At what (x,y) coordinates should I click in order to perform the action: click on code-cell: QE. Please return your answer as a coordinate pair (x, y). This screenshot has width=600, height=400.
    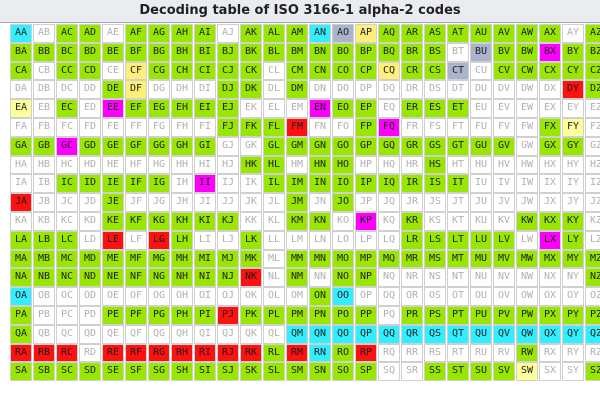
    Looking at the image, I should click on (113, 334).